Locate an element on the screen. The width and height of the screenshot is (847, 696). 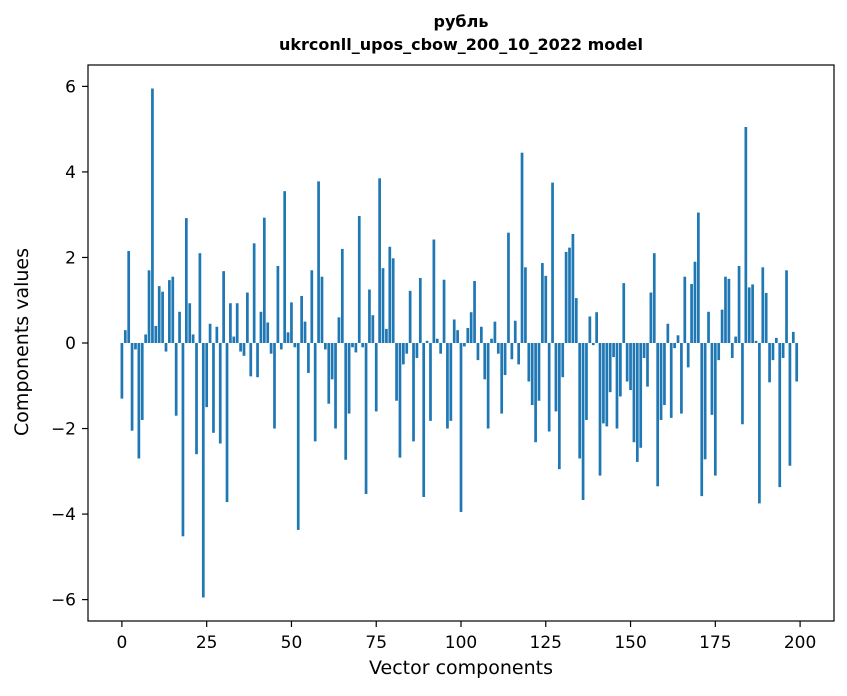
y-tick-label: −2 is located at coordinates (63, 430).